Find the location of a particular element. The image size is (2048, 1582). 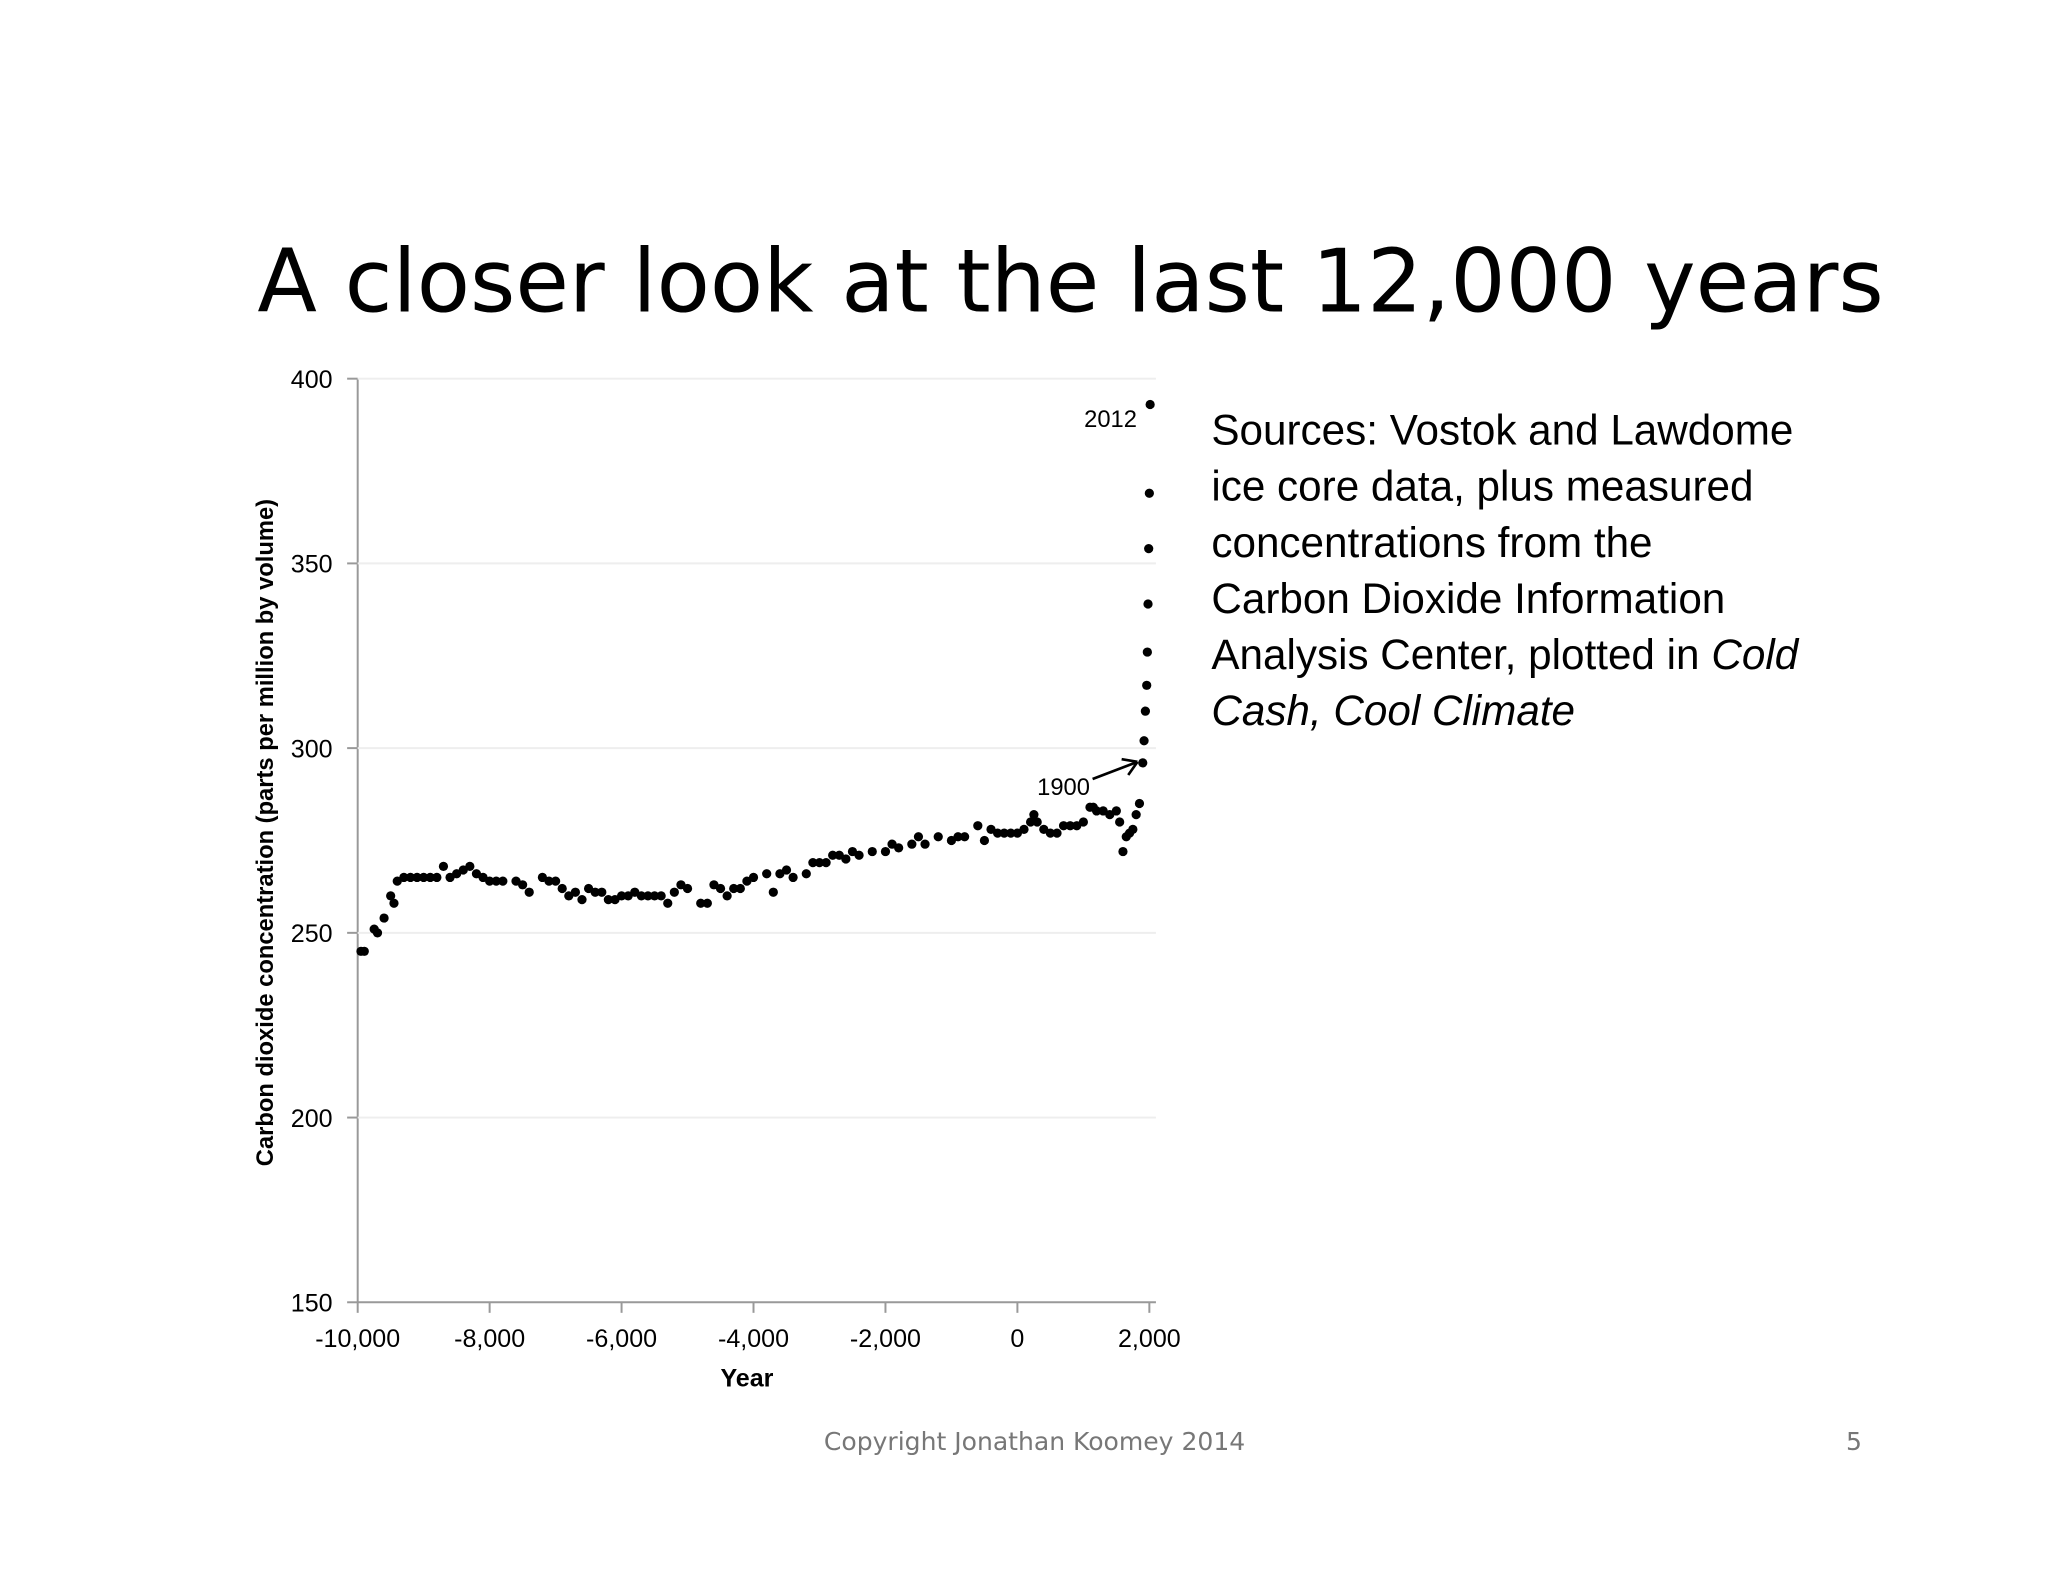

source-italic: Cold is located at coordinates (1755, 654).